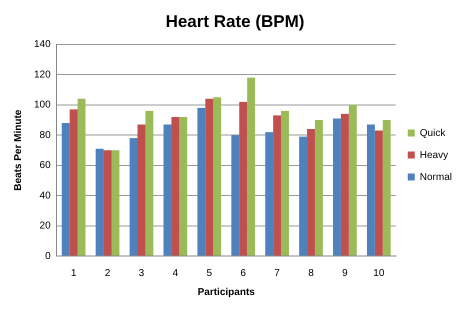 The image size is (474, 310). Describe the element at coordinates (43, 74) in the screenshot. I see `y-tick-label: 120` at that location.